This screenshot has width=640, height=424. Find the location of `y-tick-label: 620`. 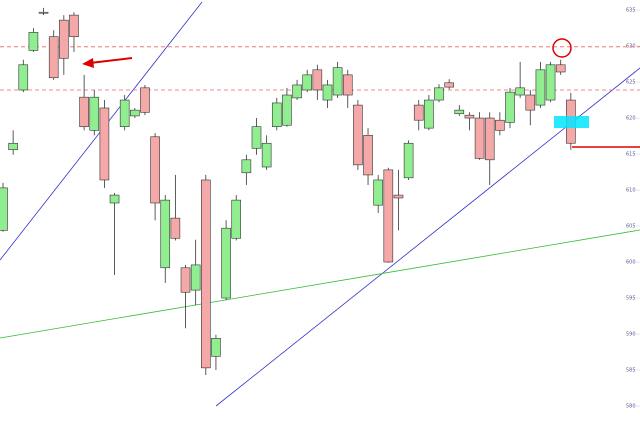

y-tick-label: 620 is located at coordinates (631, 119).